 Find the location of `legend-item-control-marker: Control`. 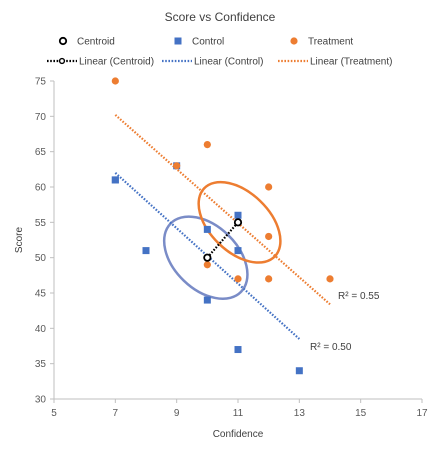

legend-item-control-marker: Control is located at coordinates (199, 42).